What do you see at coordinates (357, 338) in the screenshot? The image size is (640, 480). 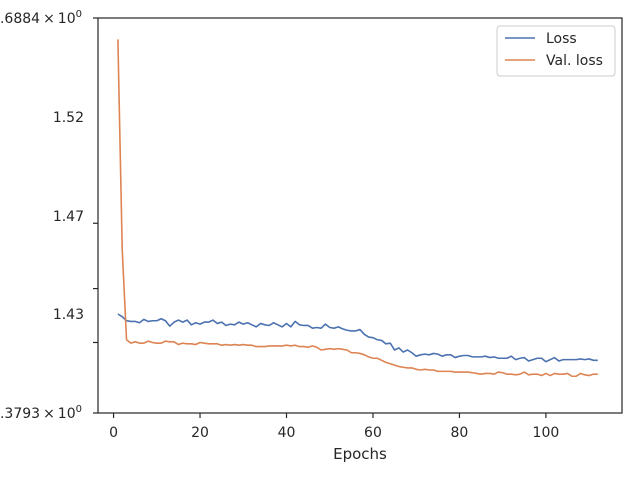 I see `series-line-loss` at bounding box center [357, 338].